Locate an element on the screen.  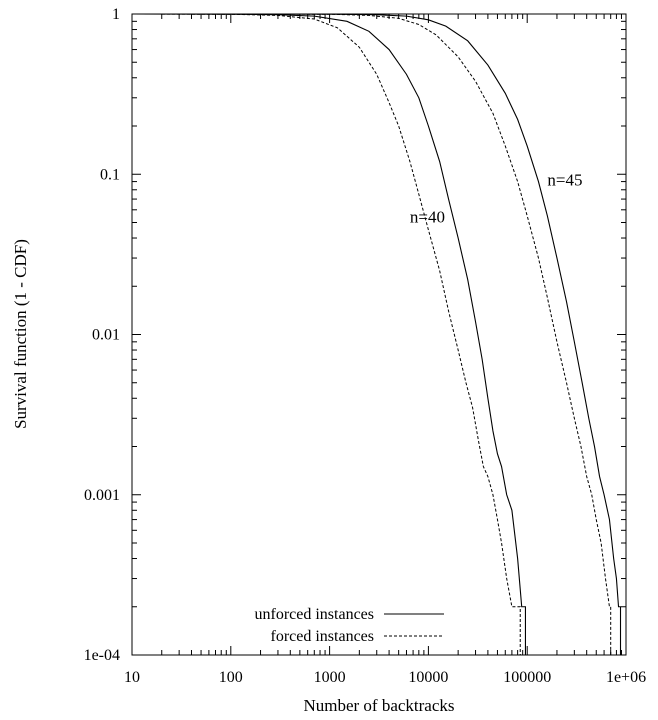
x-tick-label: 1e+06 is located at coordinates (626, 677).